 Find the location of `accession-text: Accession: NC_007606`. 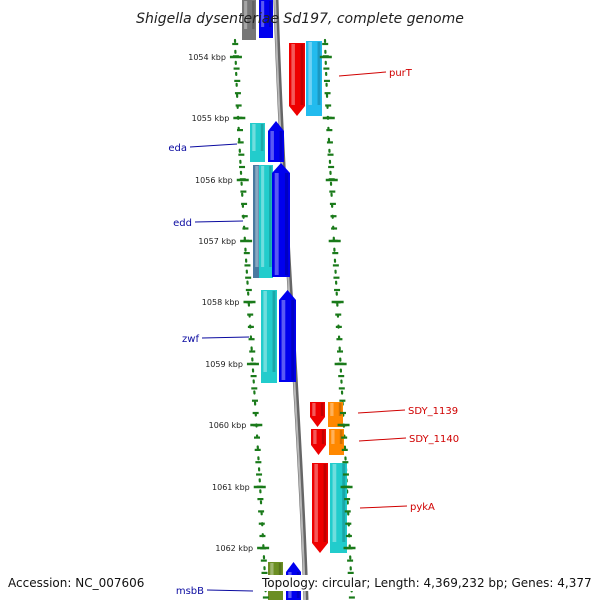

accession-text: Accession: NC_007606 is located at coordinates (76, 583).